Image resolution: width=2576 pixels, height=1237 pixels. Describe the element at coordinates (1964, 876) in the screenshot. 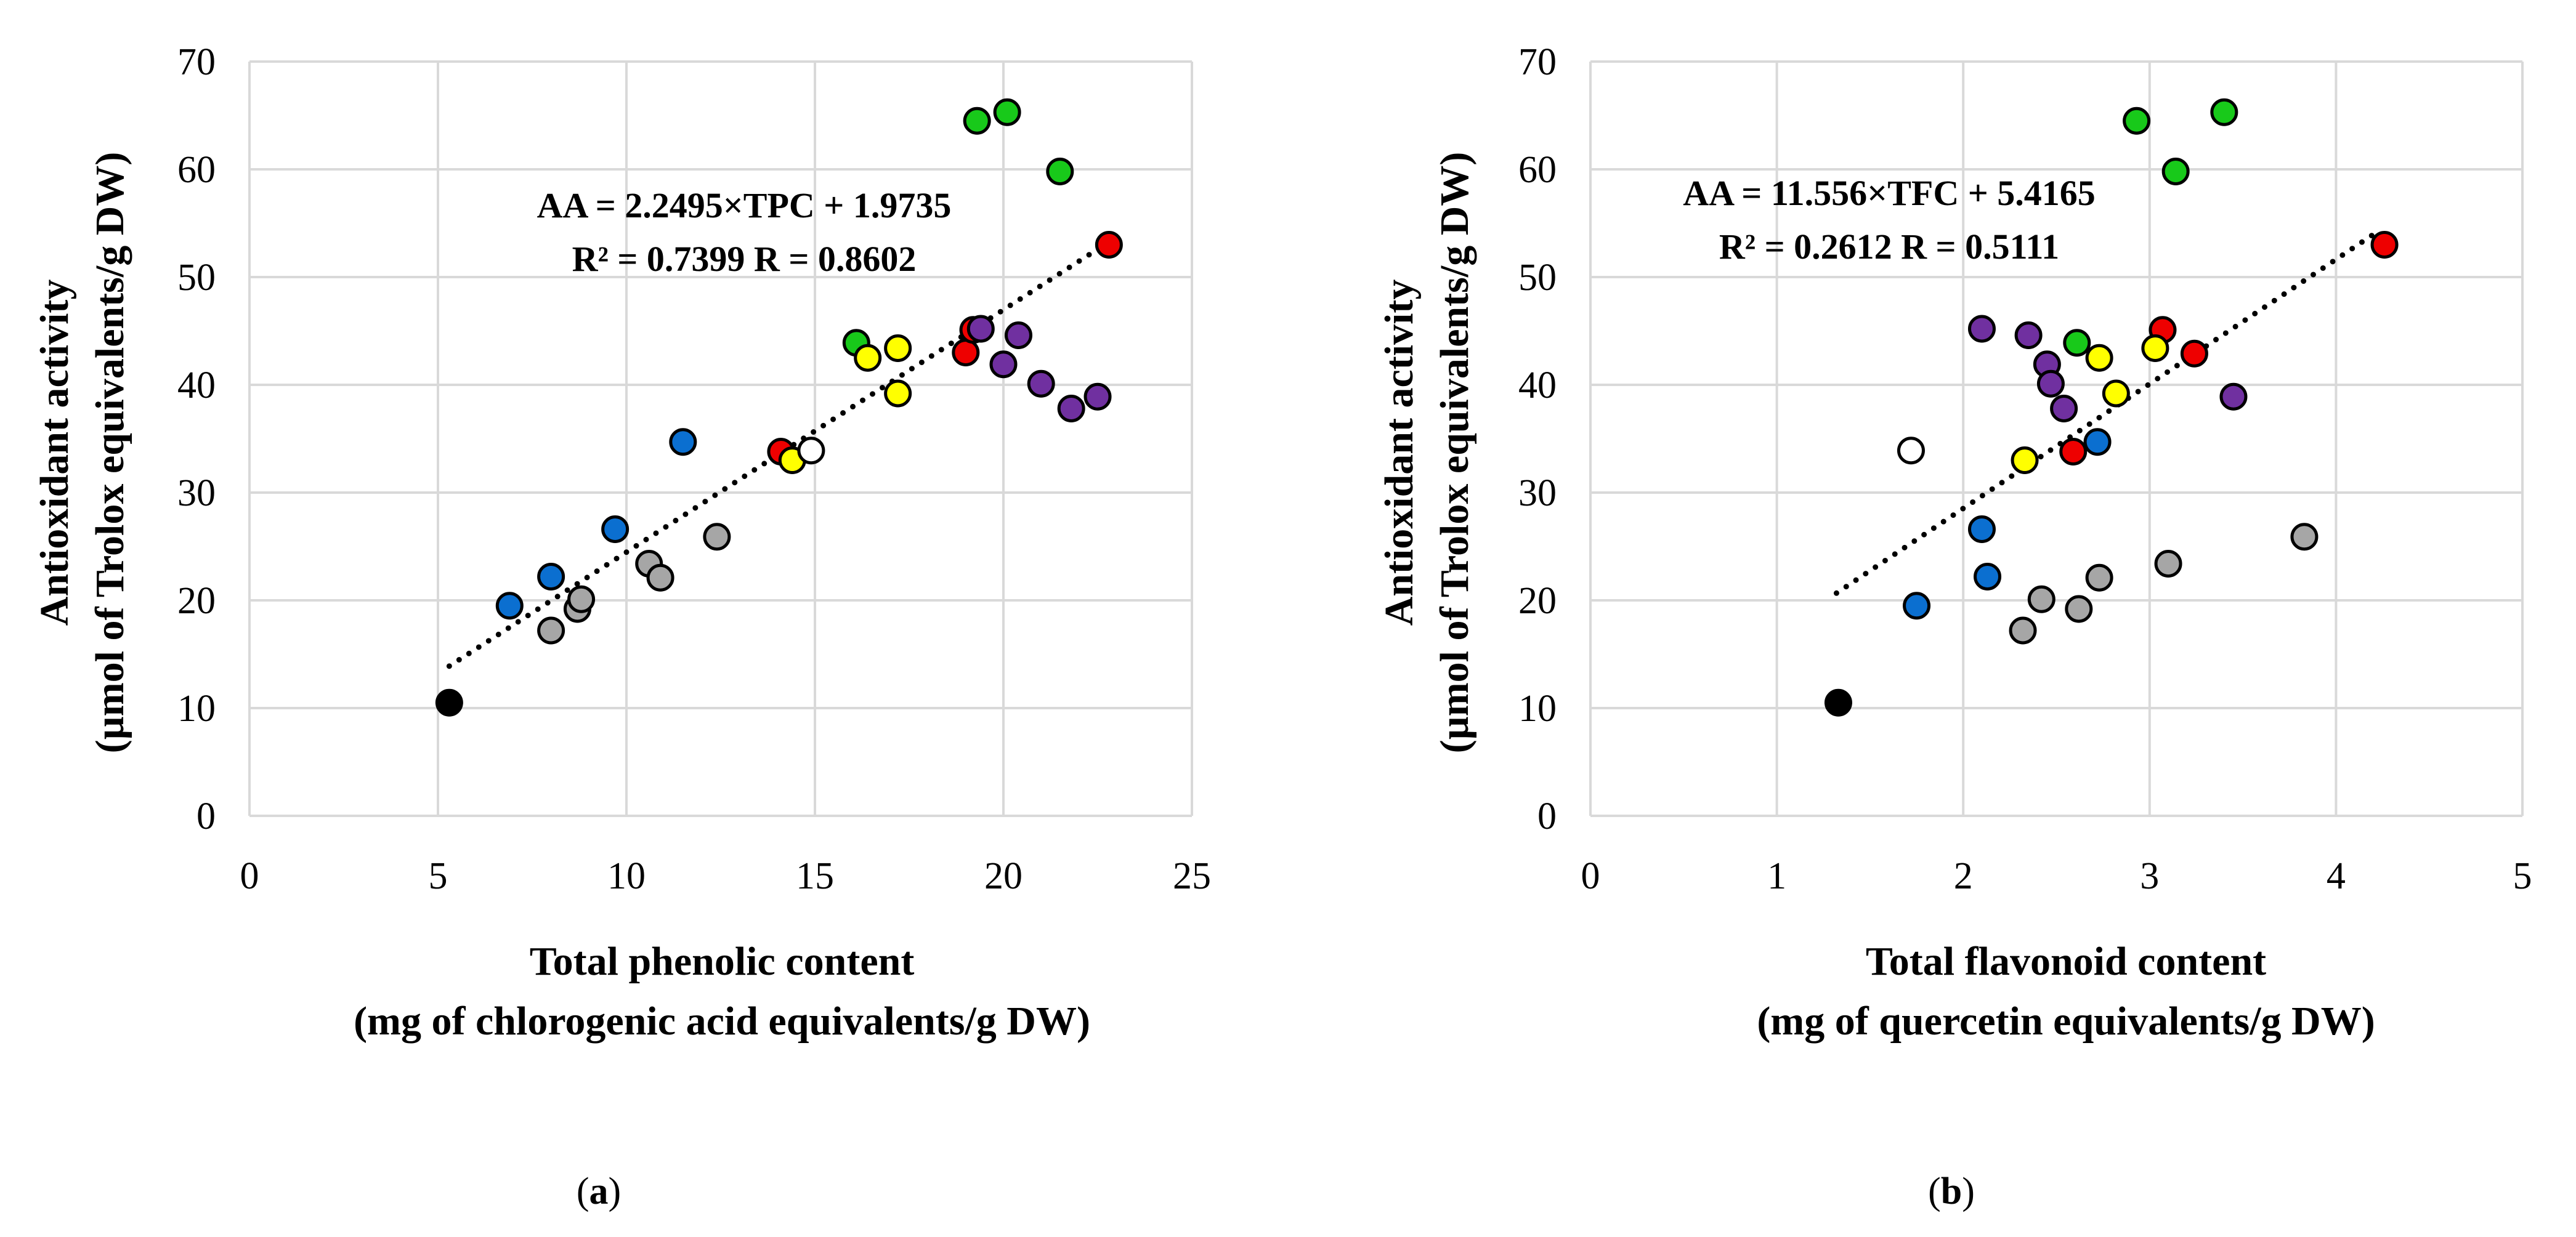

I see `panel-b-xtick-label: 2` at that location.